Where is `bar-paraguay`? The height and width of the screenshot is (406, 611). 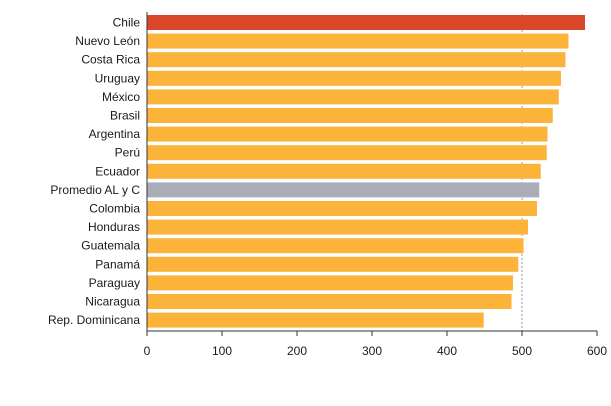
bar-paraguay is located at coordinates (330, 283).